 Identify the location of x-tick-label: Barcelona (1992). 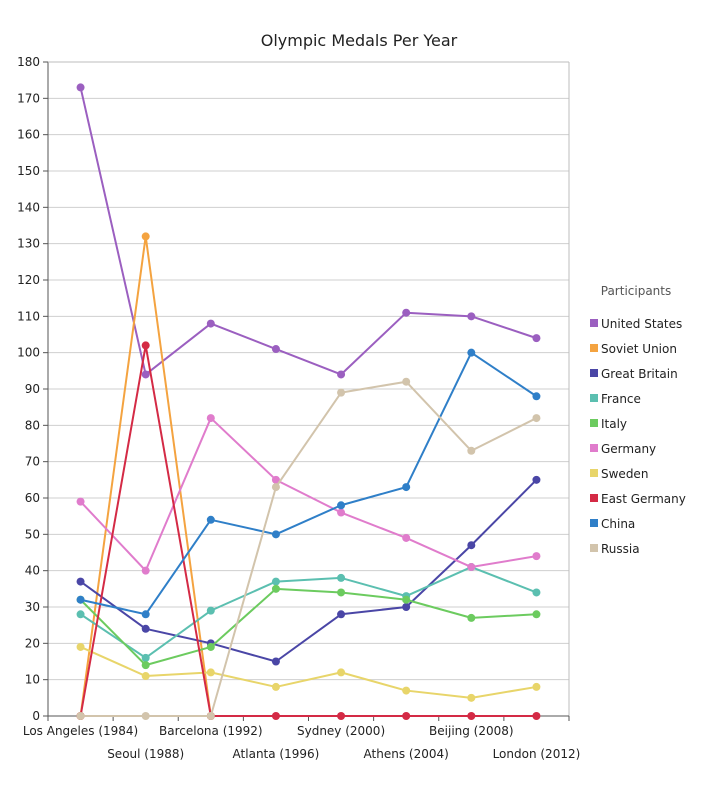
(211, 731).